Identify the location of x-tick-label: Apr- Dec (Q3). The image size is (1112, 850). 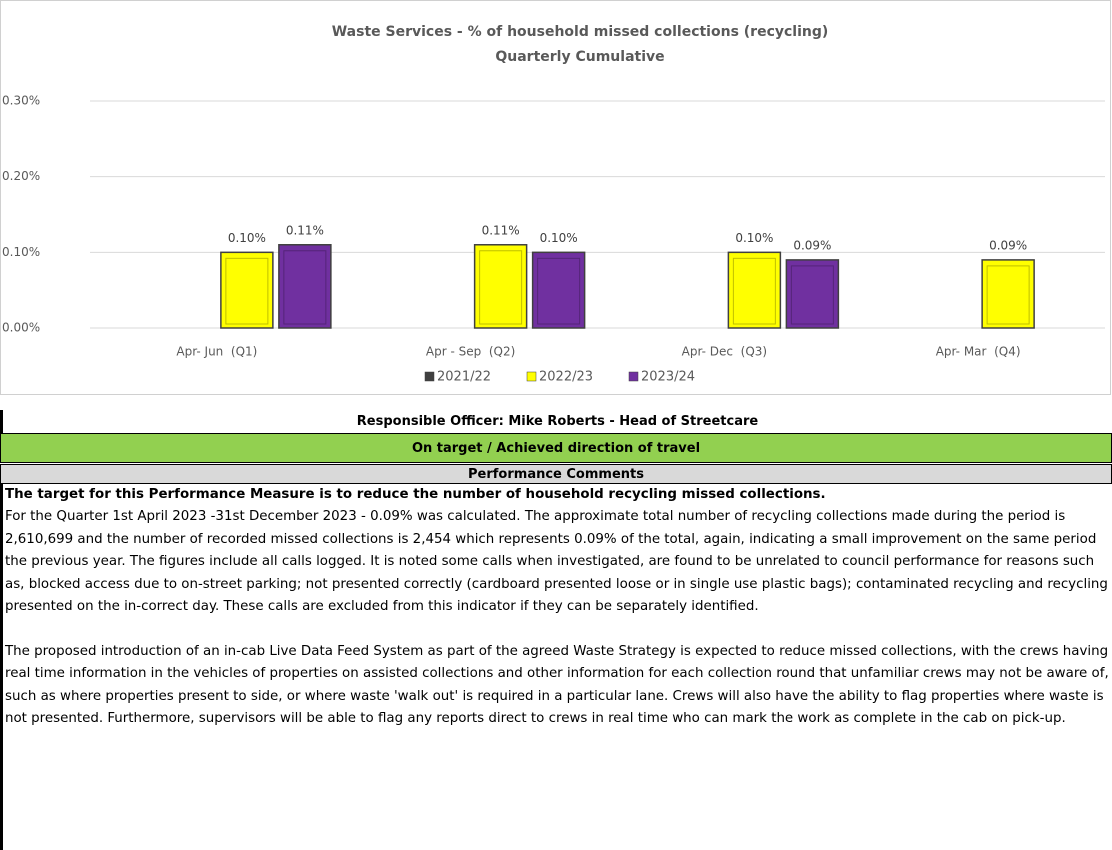
(724, 352).